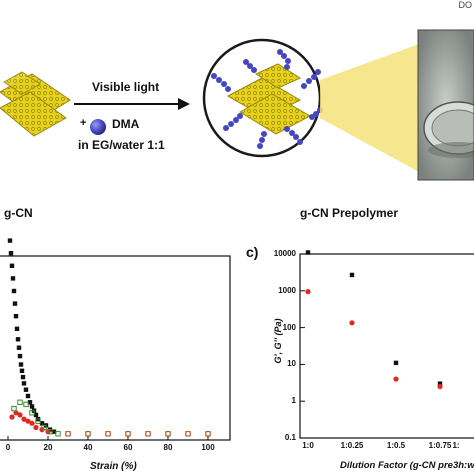  What do you see at coordinates (168, 447) in the screenshot?
I see `chart-b-xtick-label: 80` at bounding box center [168, 447].